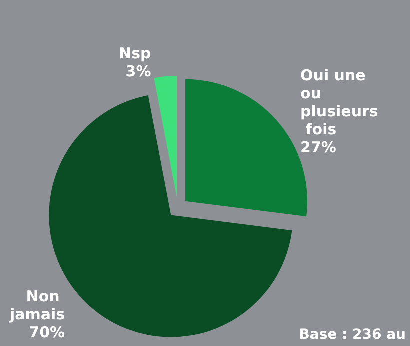 The height and width of the screenshot is (346, 410). What do you see at coordinates (135, 53) in the screenshot?
I see `slice-label: Nsp` at bounding box center [135, 53].